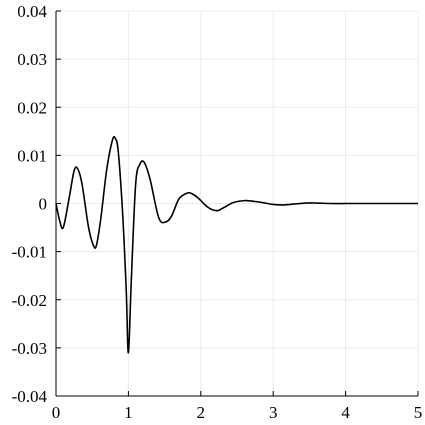 The width and height of the screenshot is (425, 425). What do you see at coordinates (30, 396) in the screenshot?
I see `y-tick-label-8: -0.04` at bounding box center [30, 396].